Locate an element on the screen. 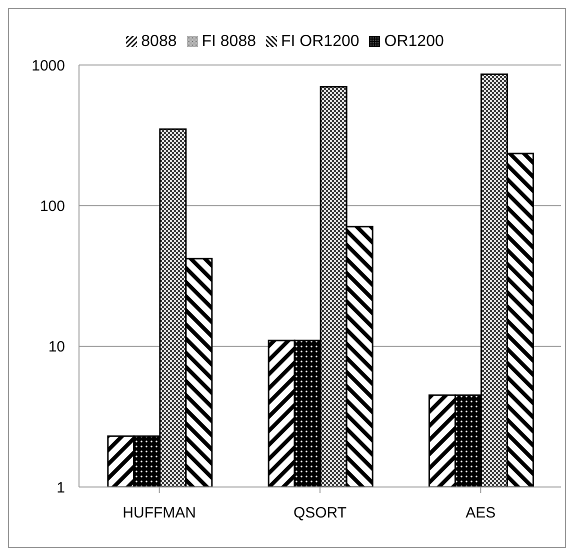 This screenshot has width=574, height=556. y-tick-label: 1 is located at coordinates (60, 487).